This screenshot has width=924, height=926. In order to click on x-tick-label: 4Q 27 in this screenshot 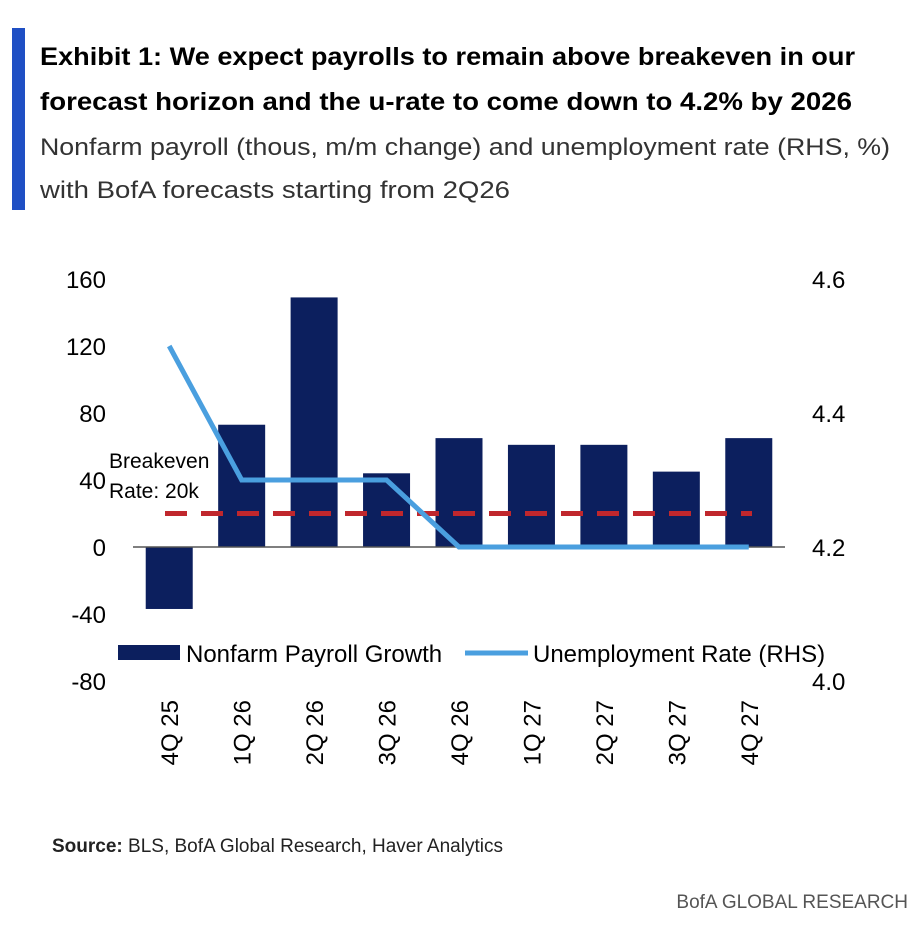, I will do `click(750, 732)`.